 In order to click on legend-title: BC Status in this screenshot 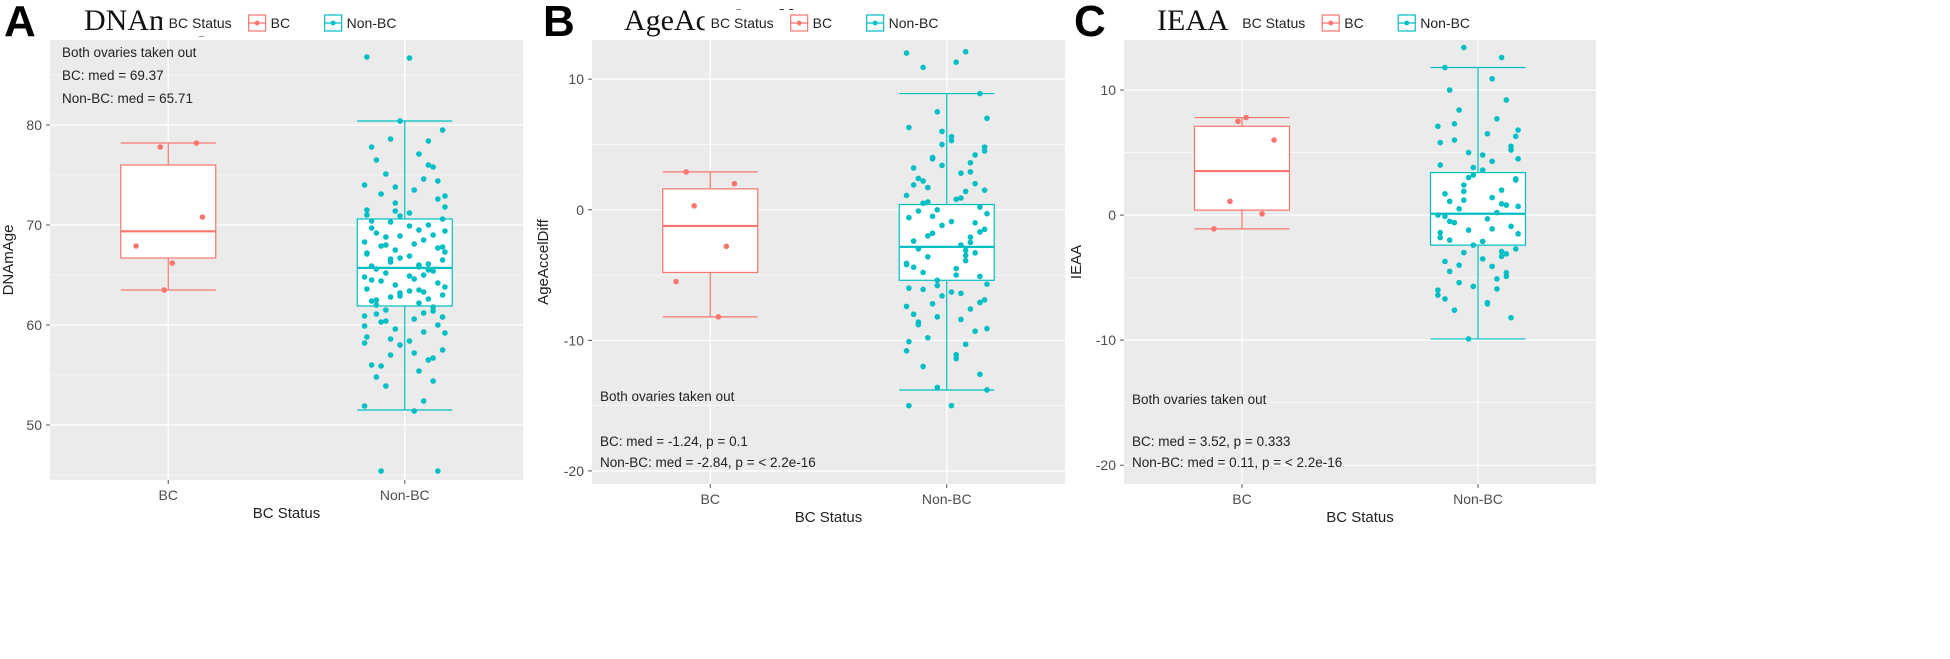, I will do `click(742, 23)`.